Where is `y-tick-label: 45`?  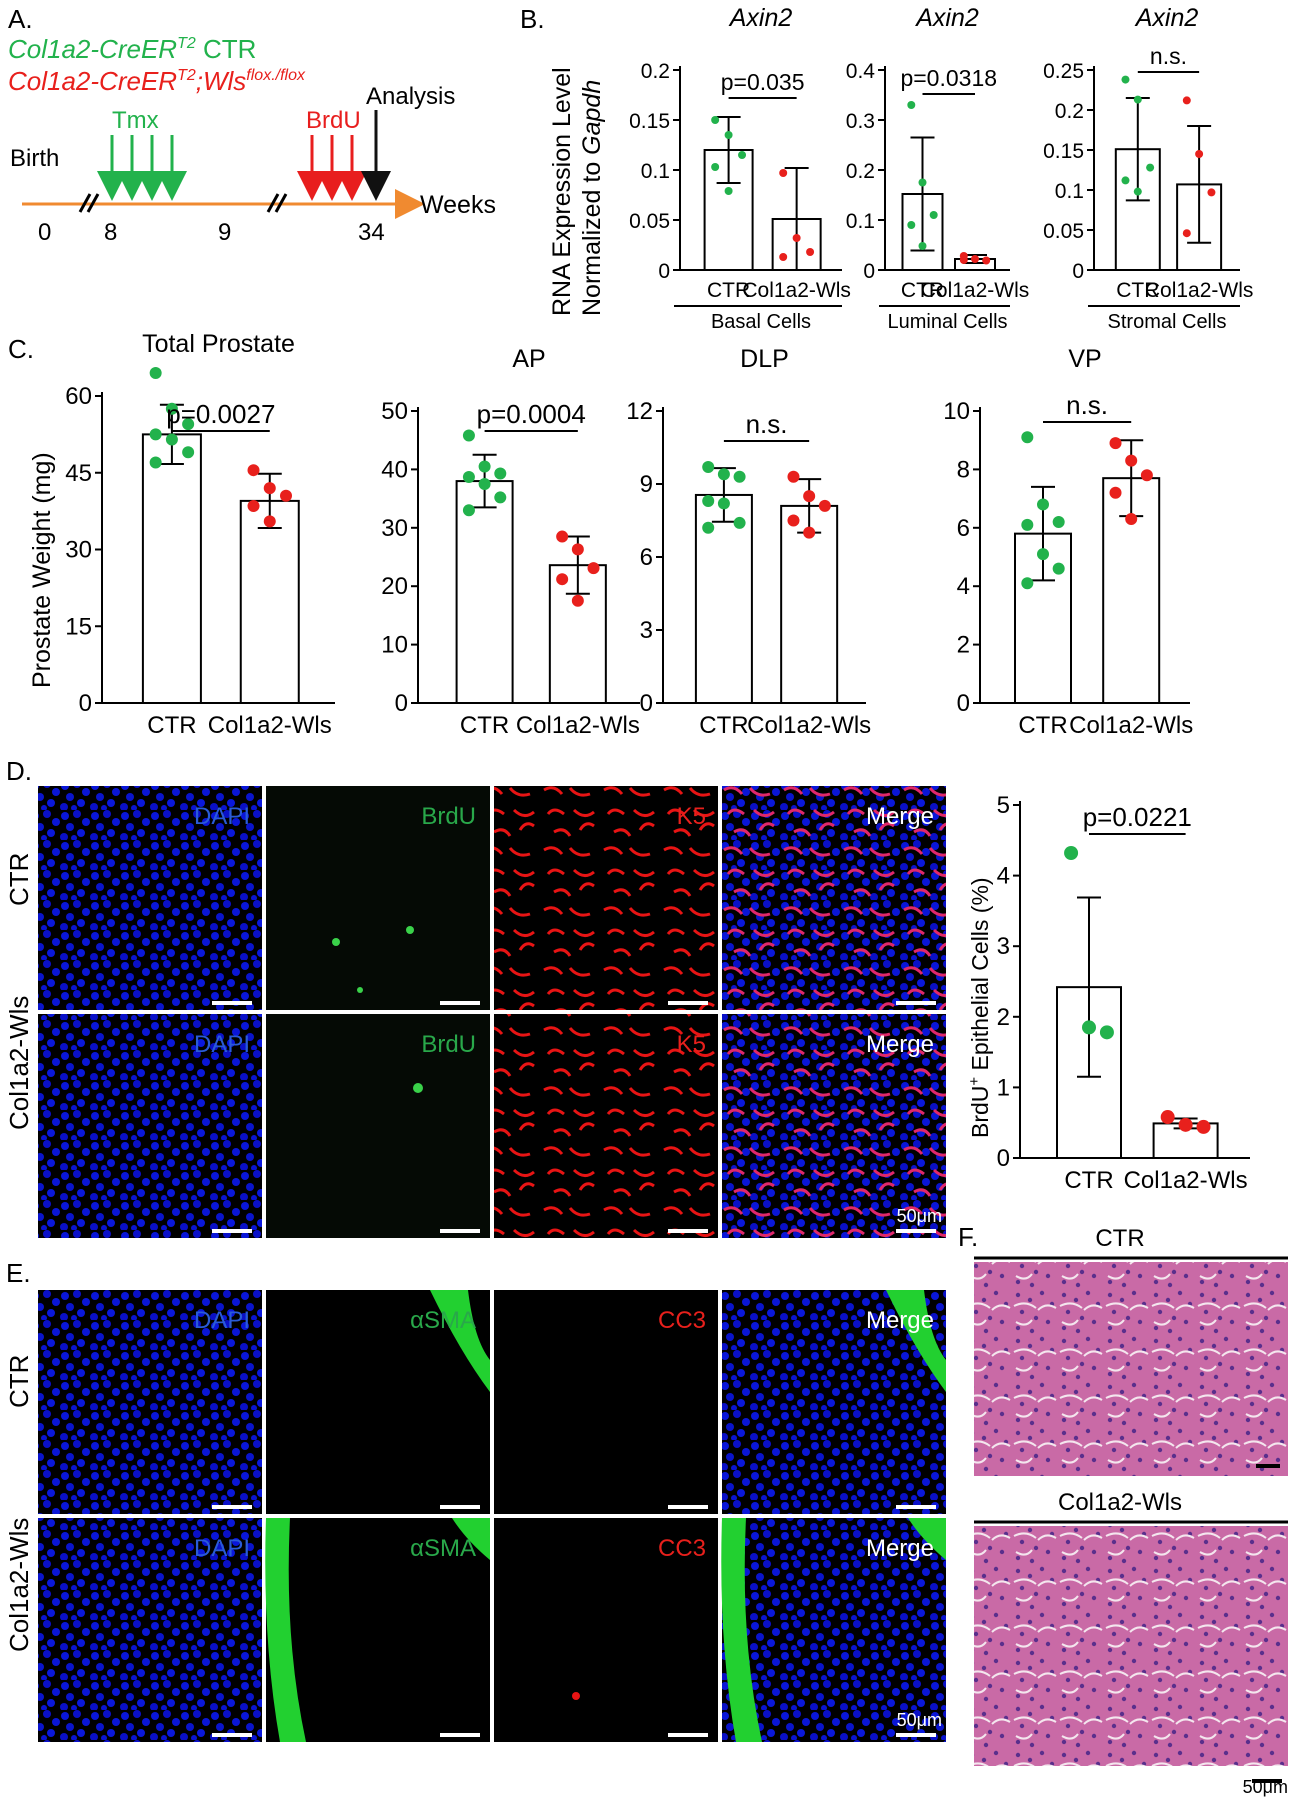
y-tick-label: 45 is located at coordinates (78, 473).